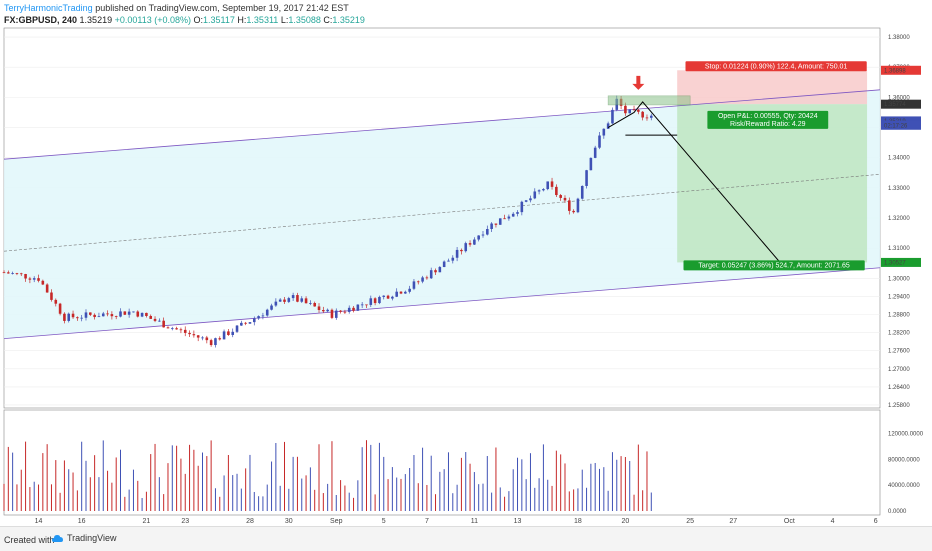  I want to click on y-tick-label: 1.32000, so click(899, 219).